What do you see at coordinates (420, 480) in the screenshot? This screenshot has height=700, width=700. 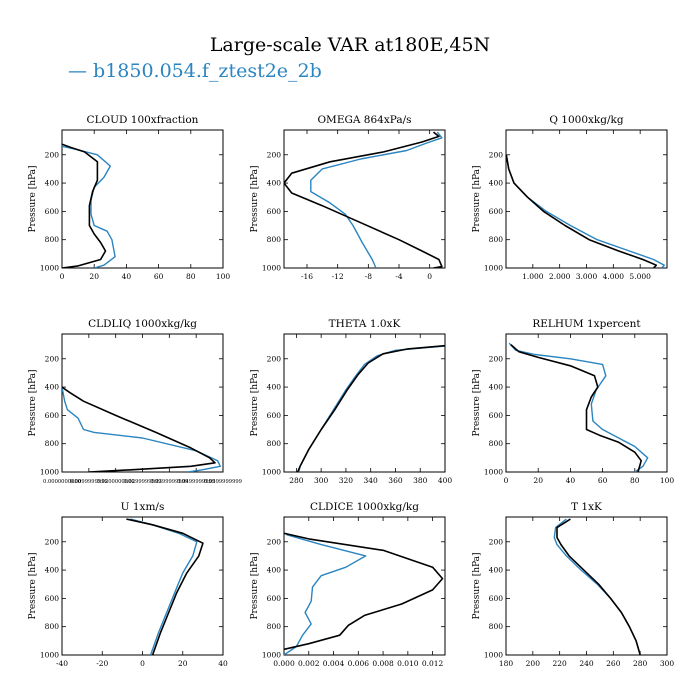 I see `x-tick-label: 380` at bounding box center [420, 480].